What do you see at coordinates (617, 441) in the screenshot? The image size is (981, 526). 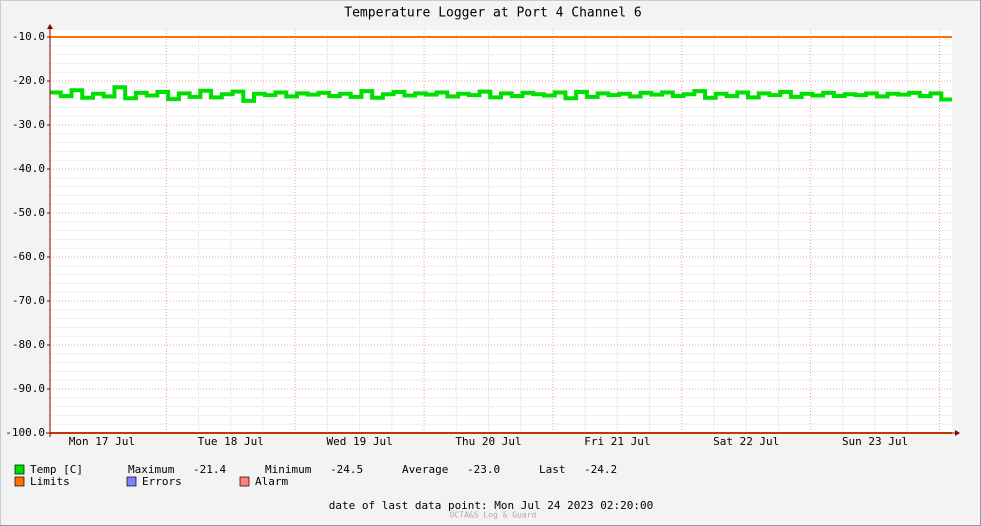 I see `x-tick-label: Fri 21 Jul` at bounding box center [617, 441].